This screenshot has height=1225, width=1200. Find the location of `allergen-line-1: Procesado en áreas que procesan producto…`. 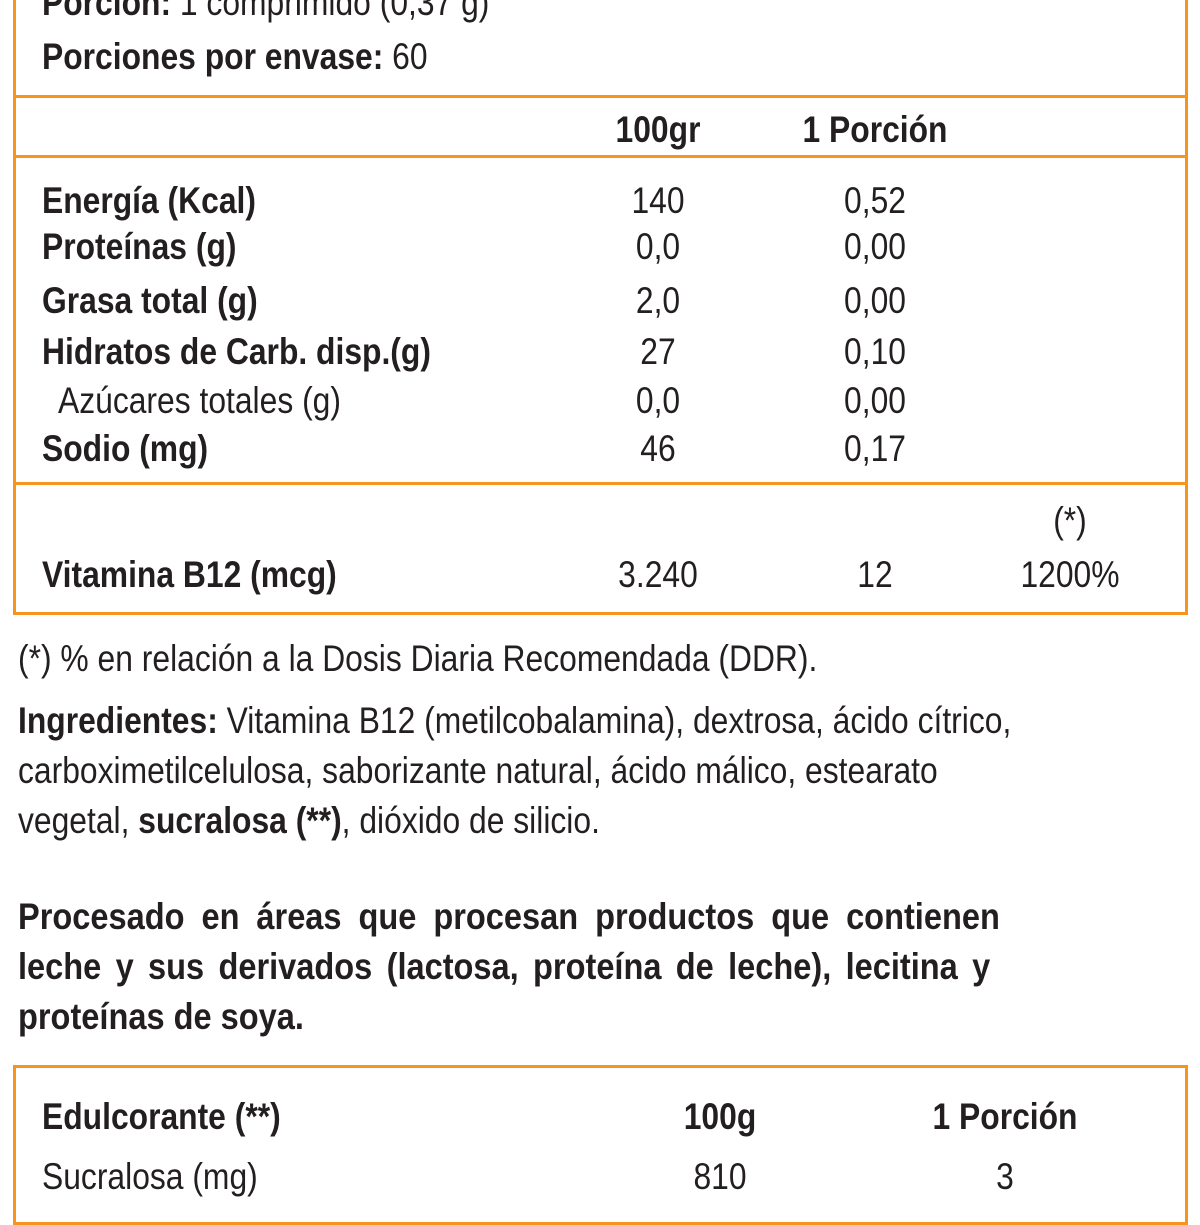

allergen-line-1: Procesado en áreas que procesan producto… is located at coordinates (509, 916).